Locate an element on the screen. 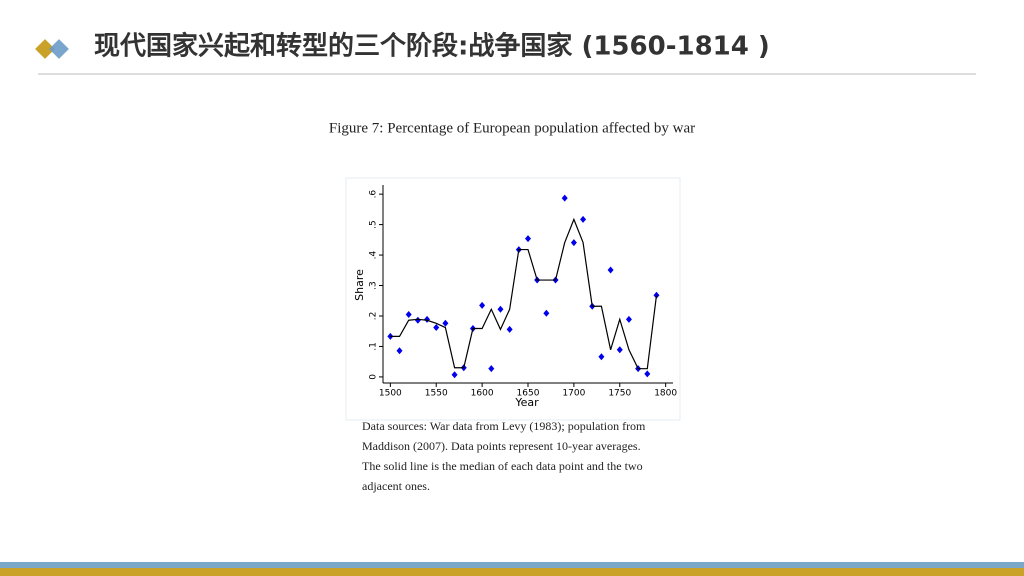 The width and height of the screenshot is (1024, 576). y-tick-label: 0 is located at coordinates (374, 377).